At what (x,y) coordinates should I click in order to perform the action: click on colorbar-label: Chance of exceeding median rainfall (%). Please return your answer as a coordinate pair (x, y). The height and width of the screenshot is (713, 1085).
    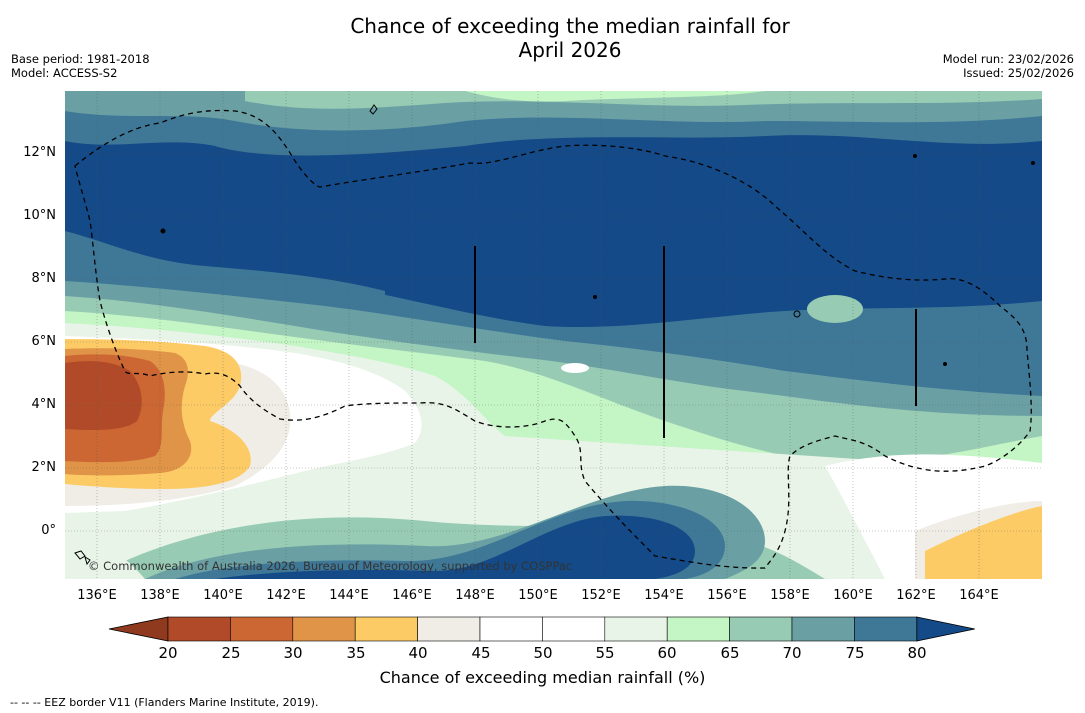
    Looking at the image, I should click on (542, 677).